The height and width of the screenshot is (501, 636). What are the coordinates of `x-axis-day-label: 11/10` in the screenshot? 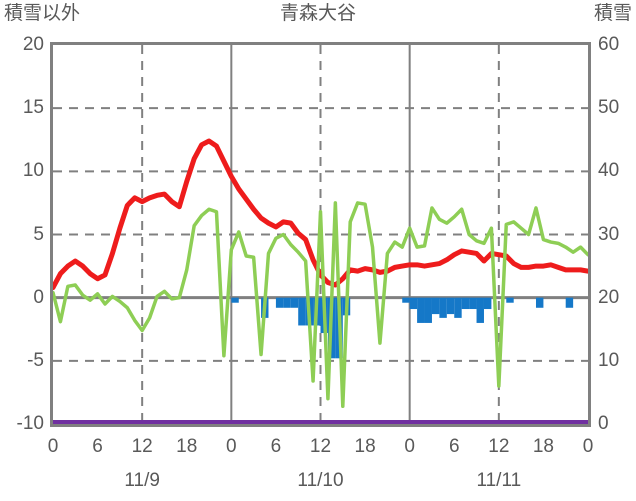 It's located at (320, 480).